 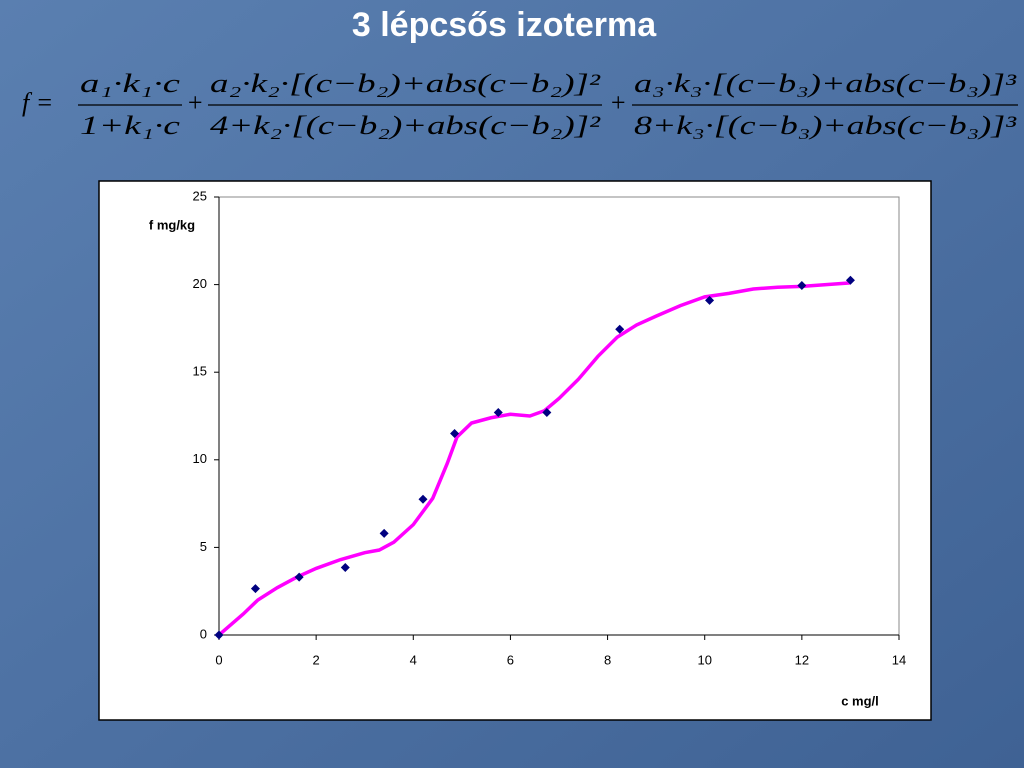 I want to click on x-tick-label: 4, so click(x=413, y=659).